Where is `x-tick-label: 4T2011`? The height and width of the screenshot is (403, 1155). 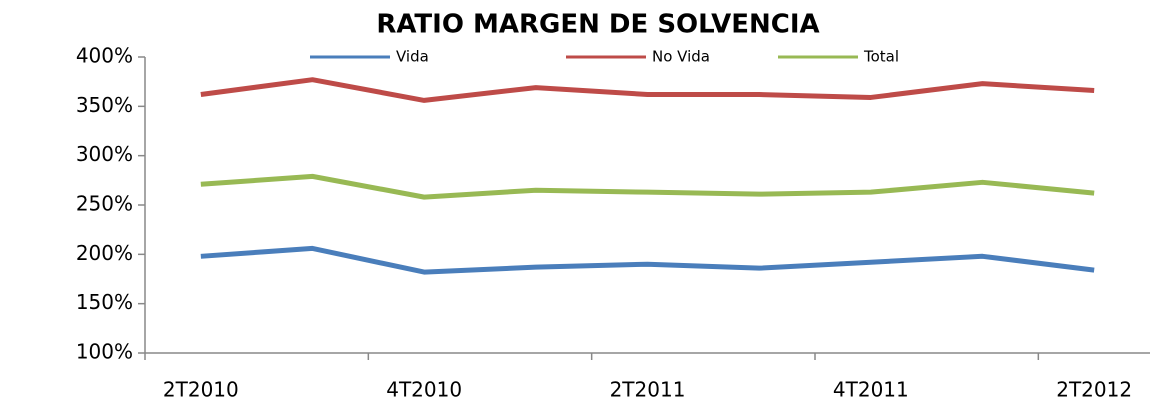 x-tick-label: 4T2011 is located at coordinates (871, 390).